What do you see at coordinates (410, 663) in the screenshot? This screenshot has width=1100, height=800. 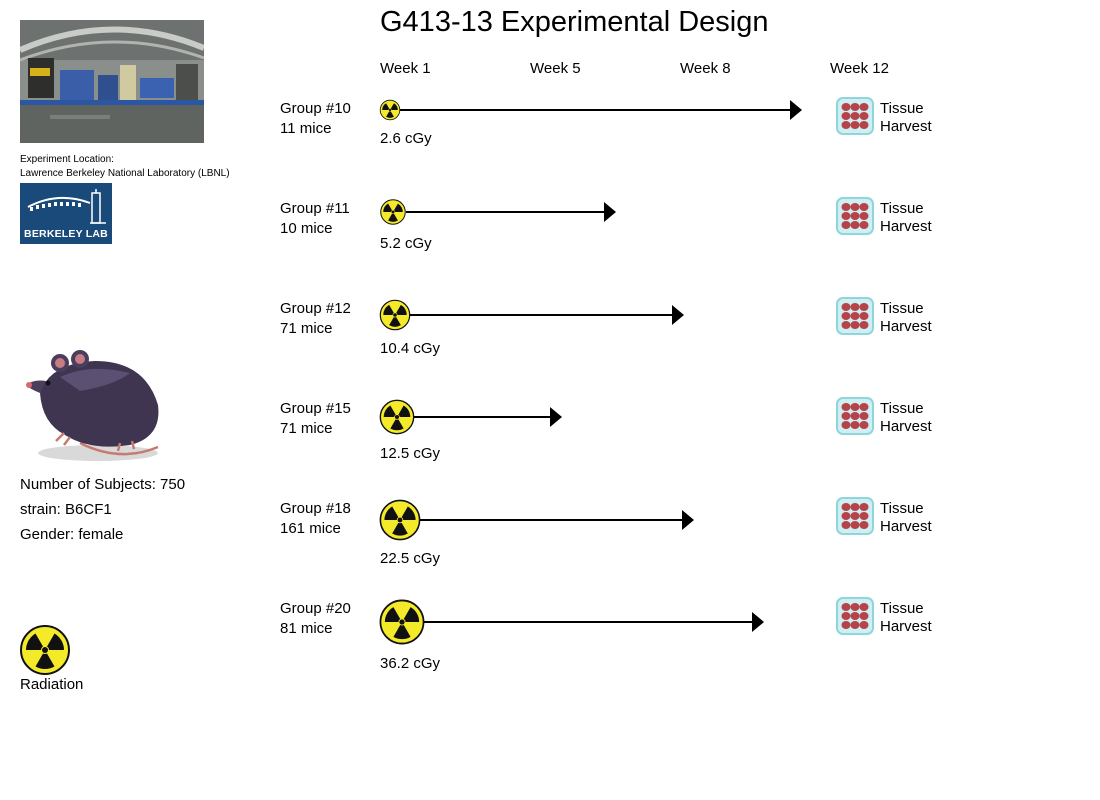 I see `group-dose: 36.2 cGy` at bounding box center [410, 663].